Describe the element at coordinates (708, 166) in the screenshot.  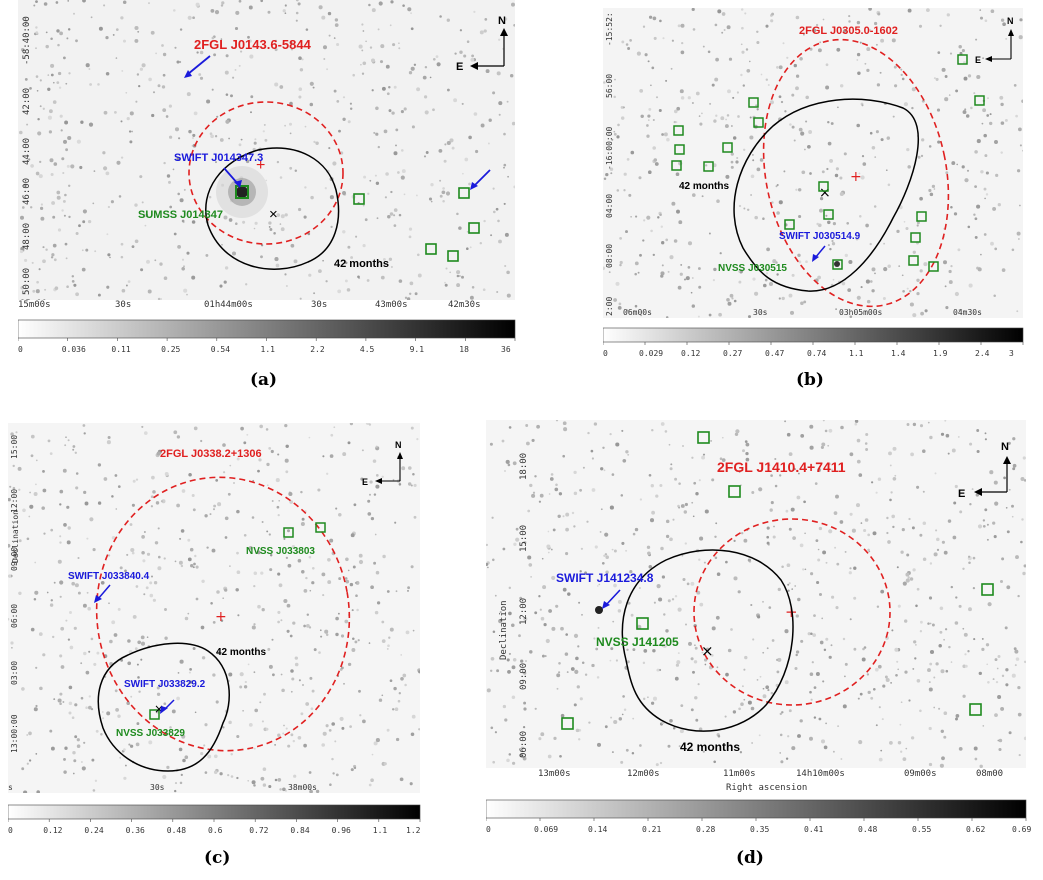
I see `source-box` at that location.